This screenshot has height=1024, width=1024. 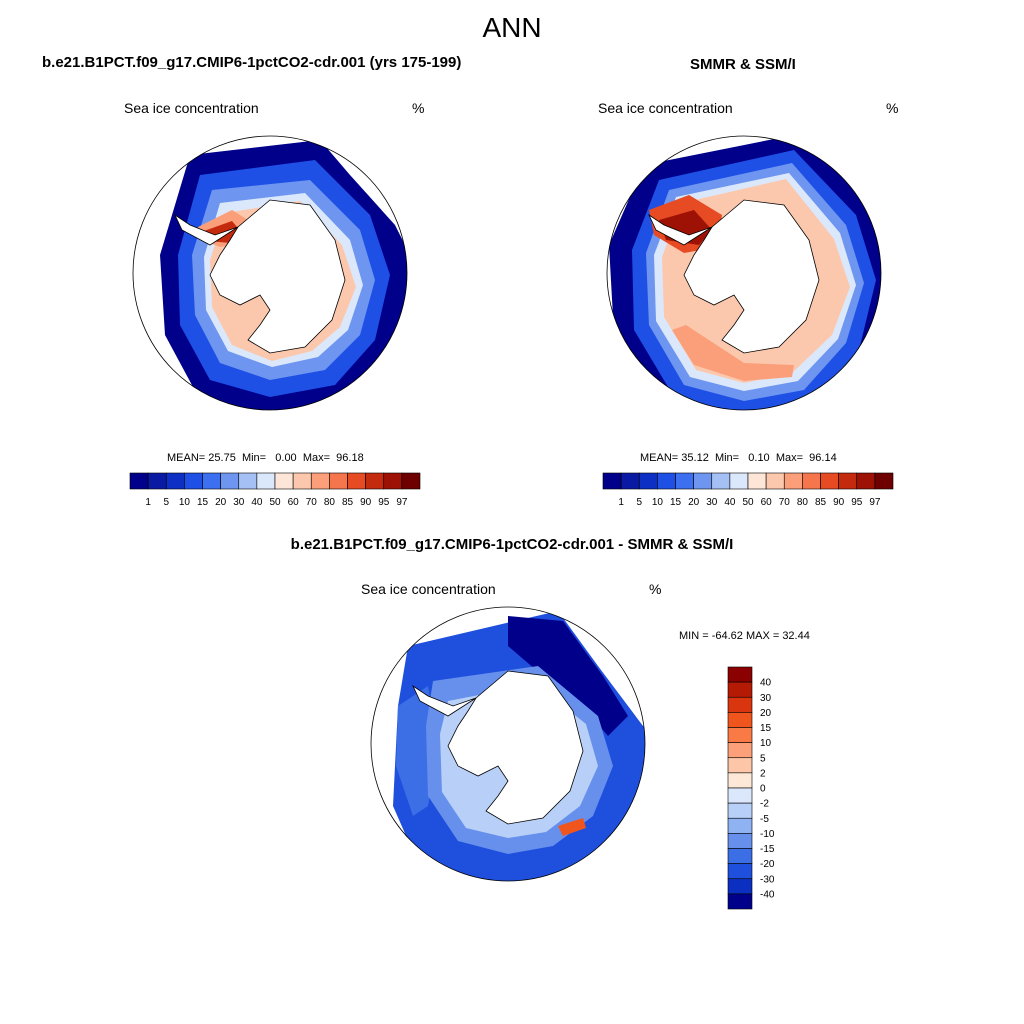 I want to click on panel2-map, so click(x=744, y=273).